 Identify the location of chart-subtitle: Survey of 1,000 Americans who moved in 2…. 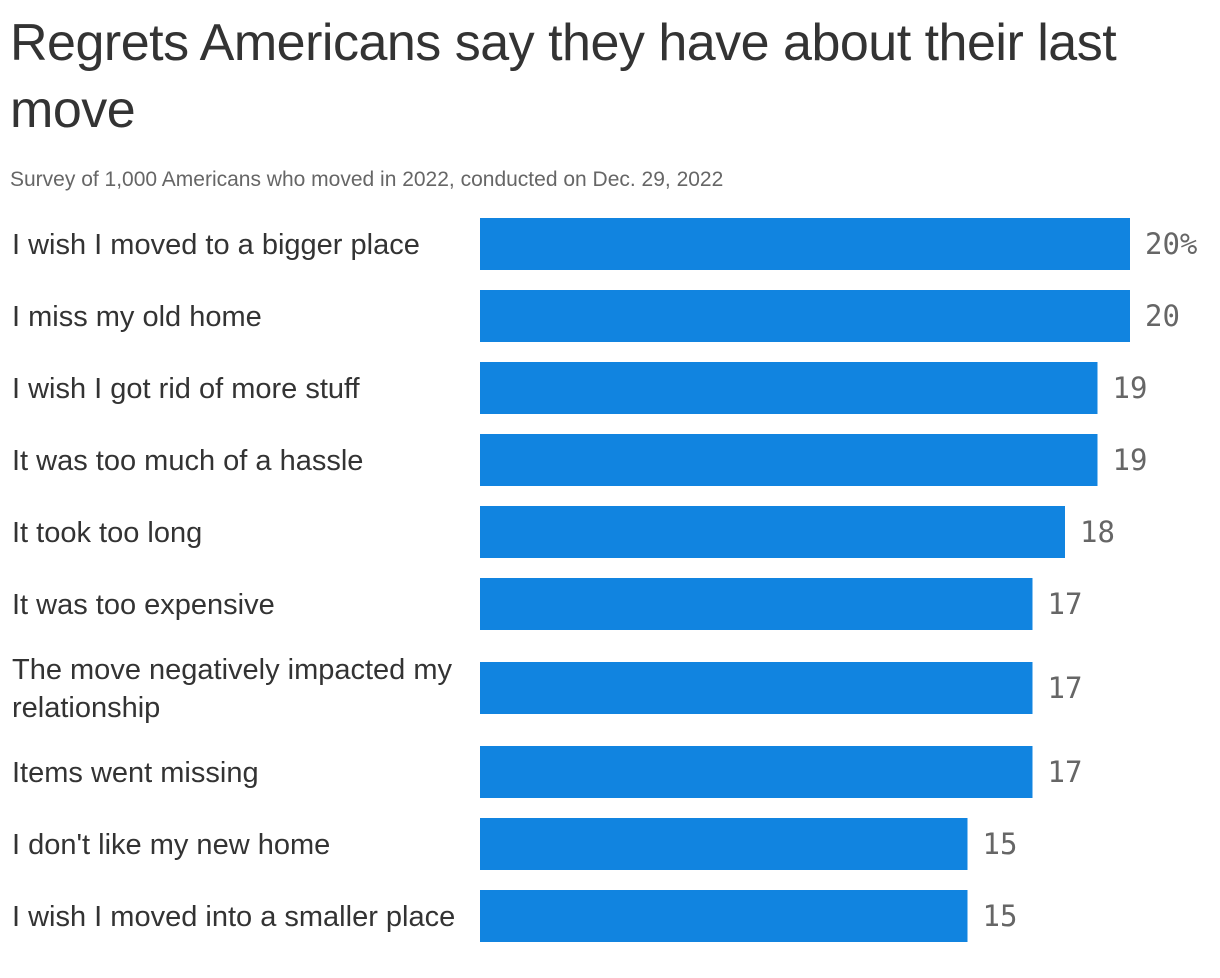
(367, 179).